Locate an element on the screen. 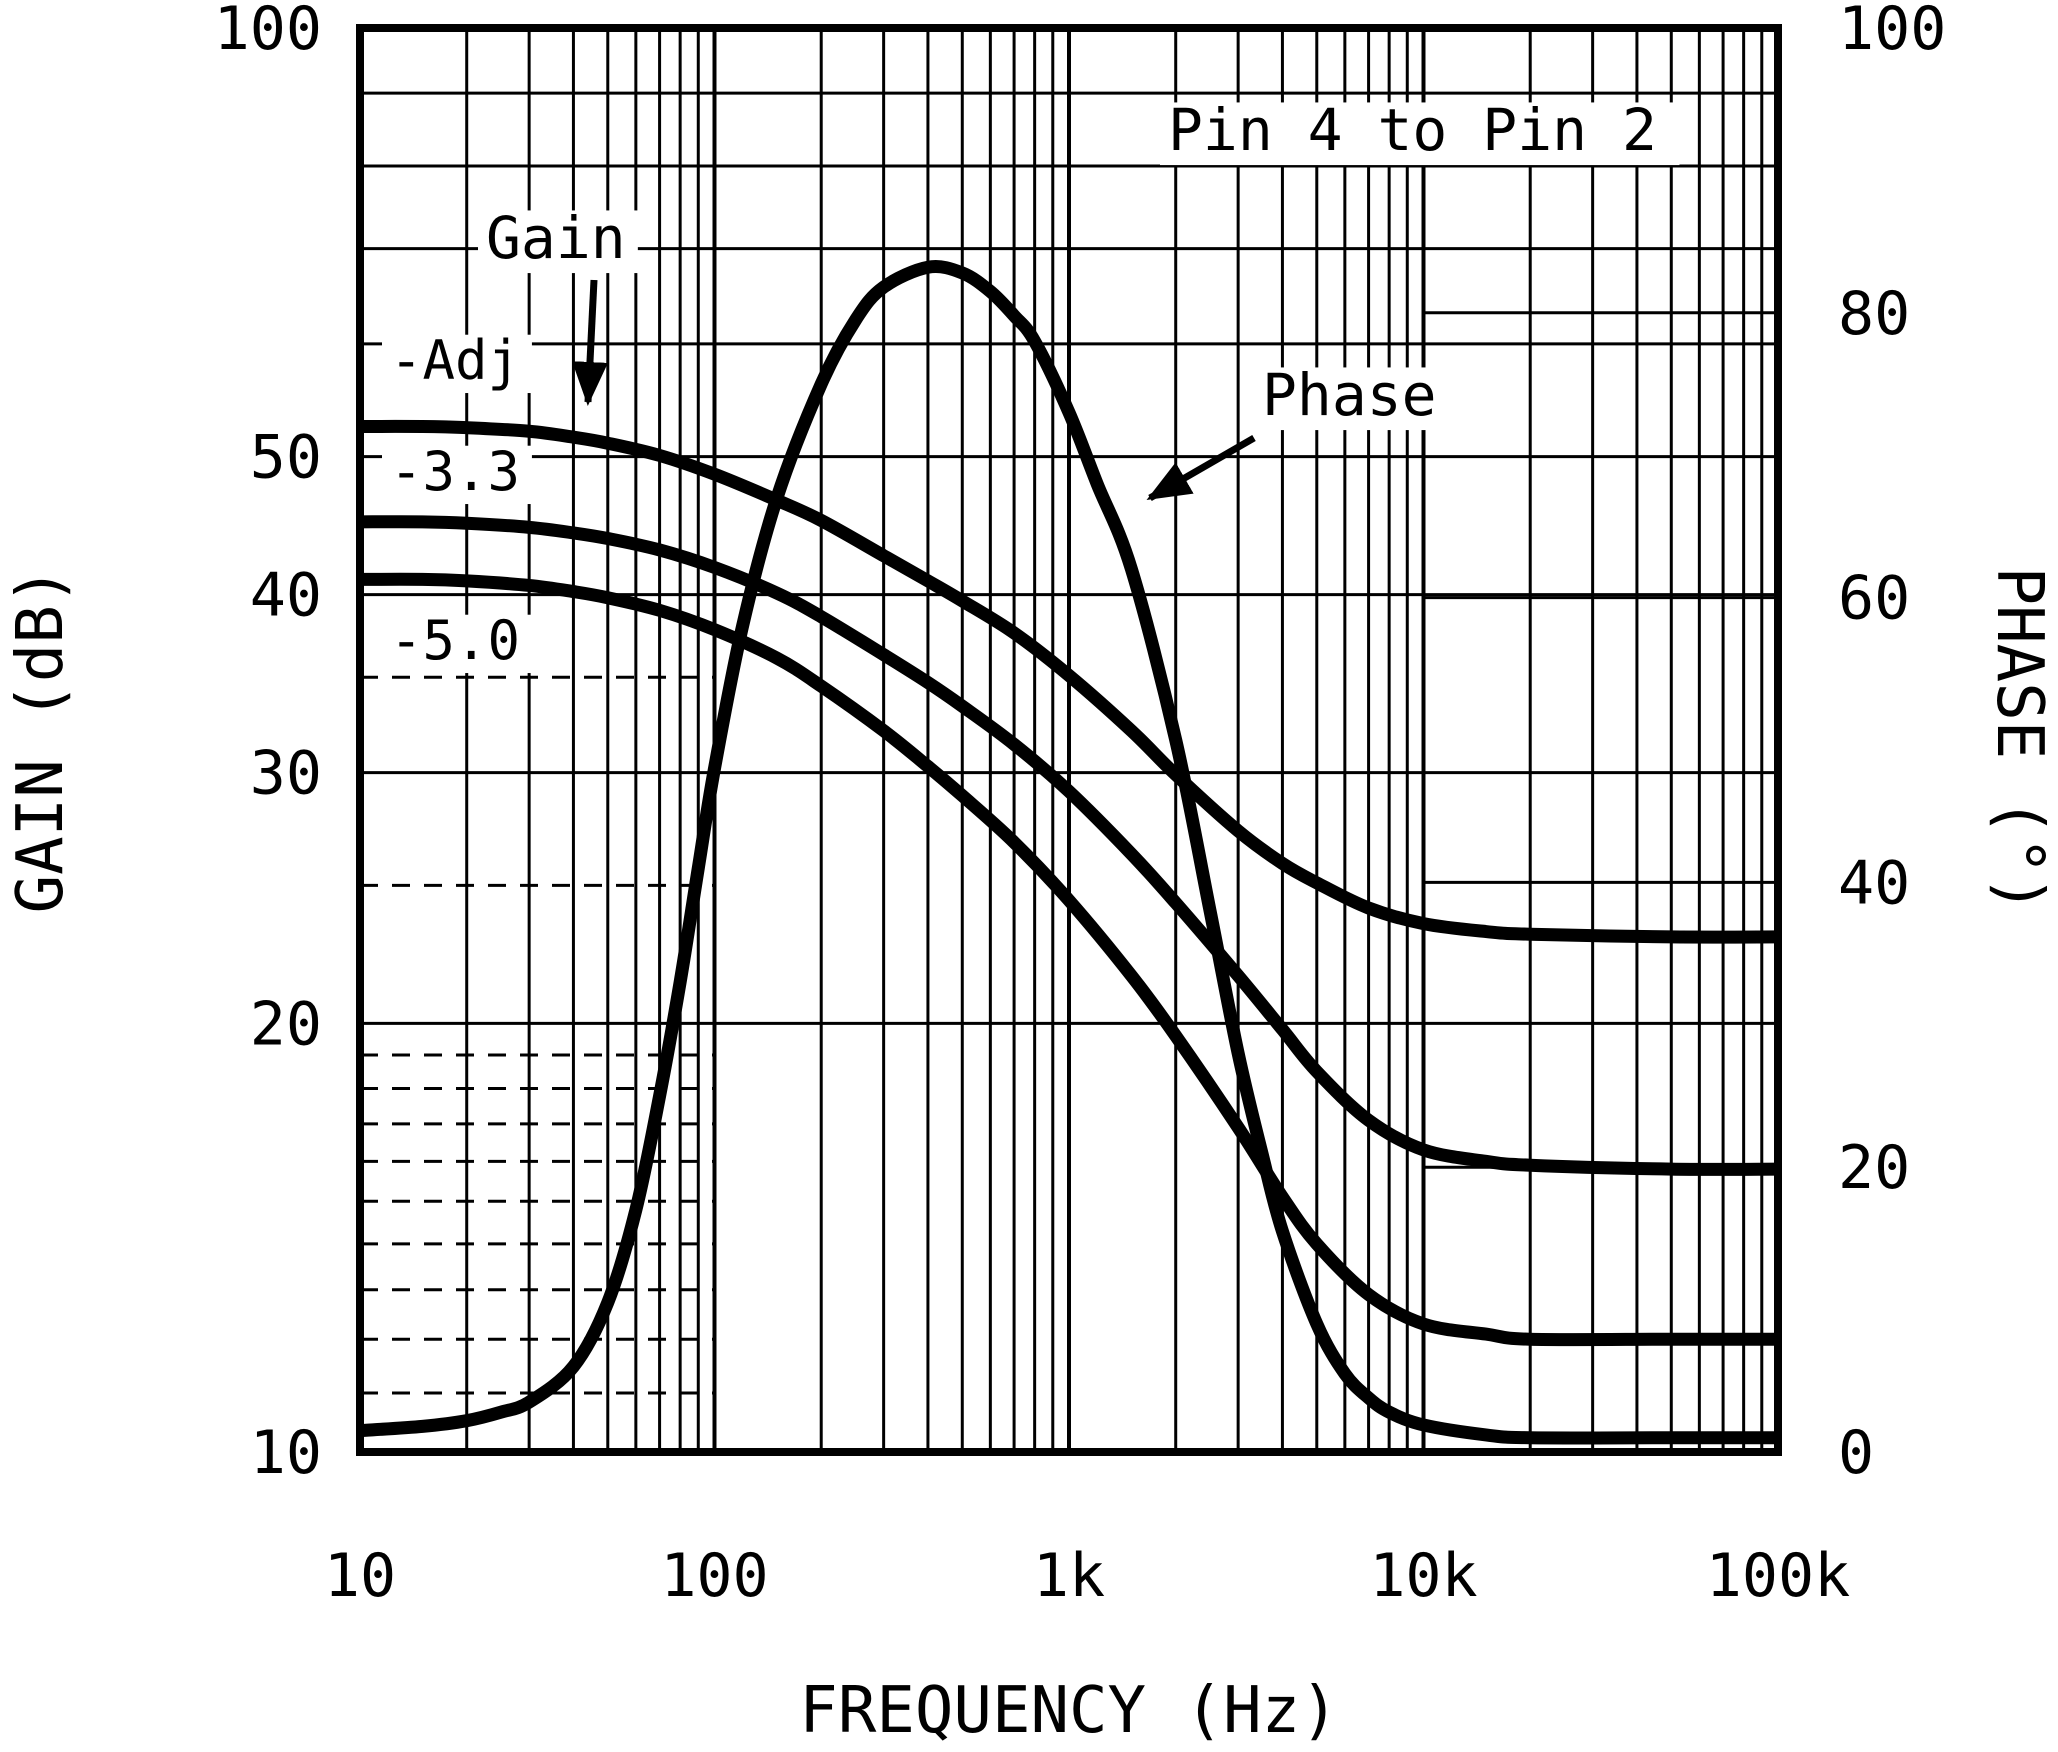 The image size is (2058, 1752). curve-label-adj: -Adj is located at coordinates (455, 360).